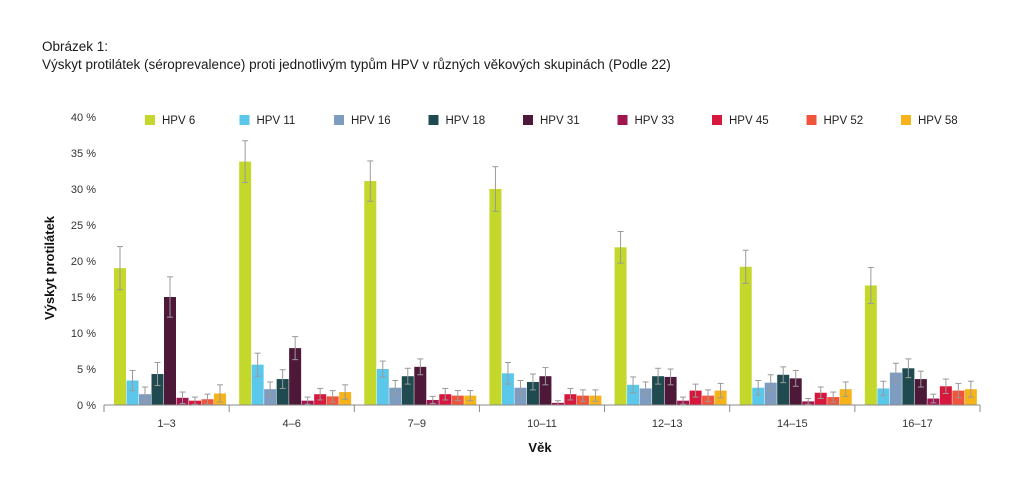 The width and height of the screenshot is (1024, 477). Describe the element at coordinates (749, 121) in the screenshot. I see `legend-label: HPV 45` at that location.